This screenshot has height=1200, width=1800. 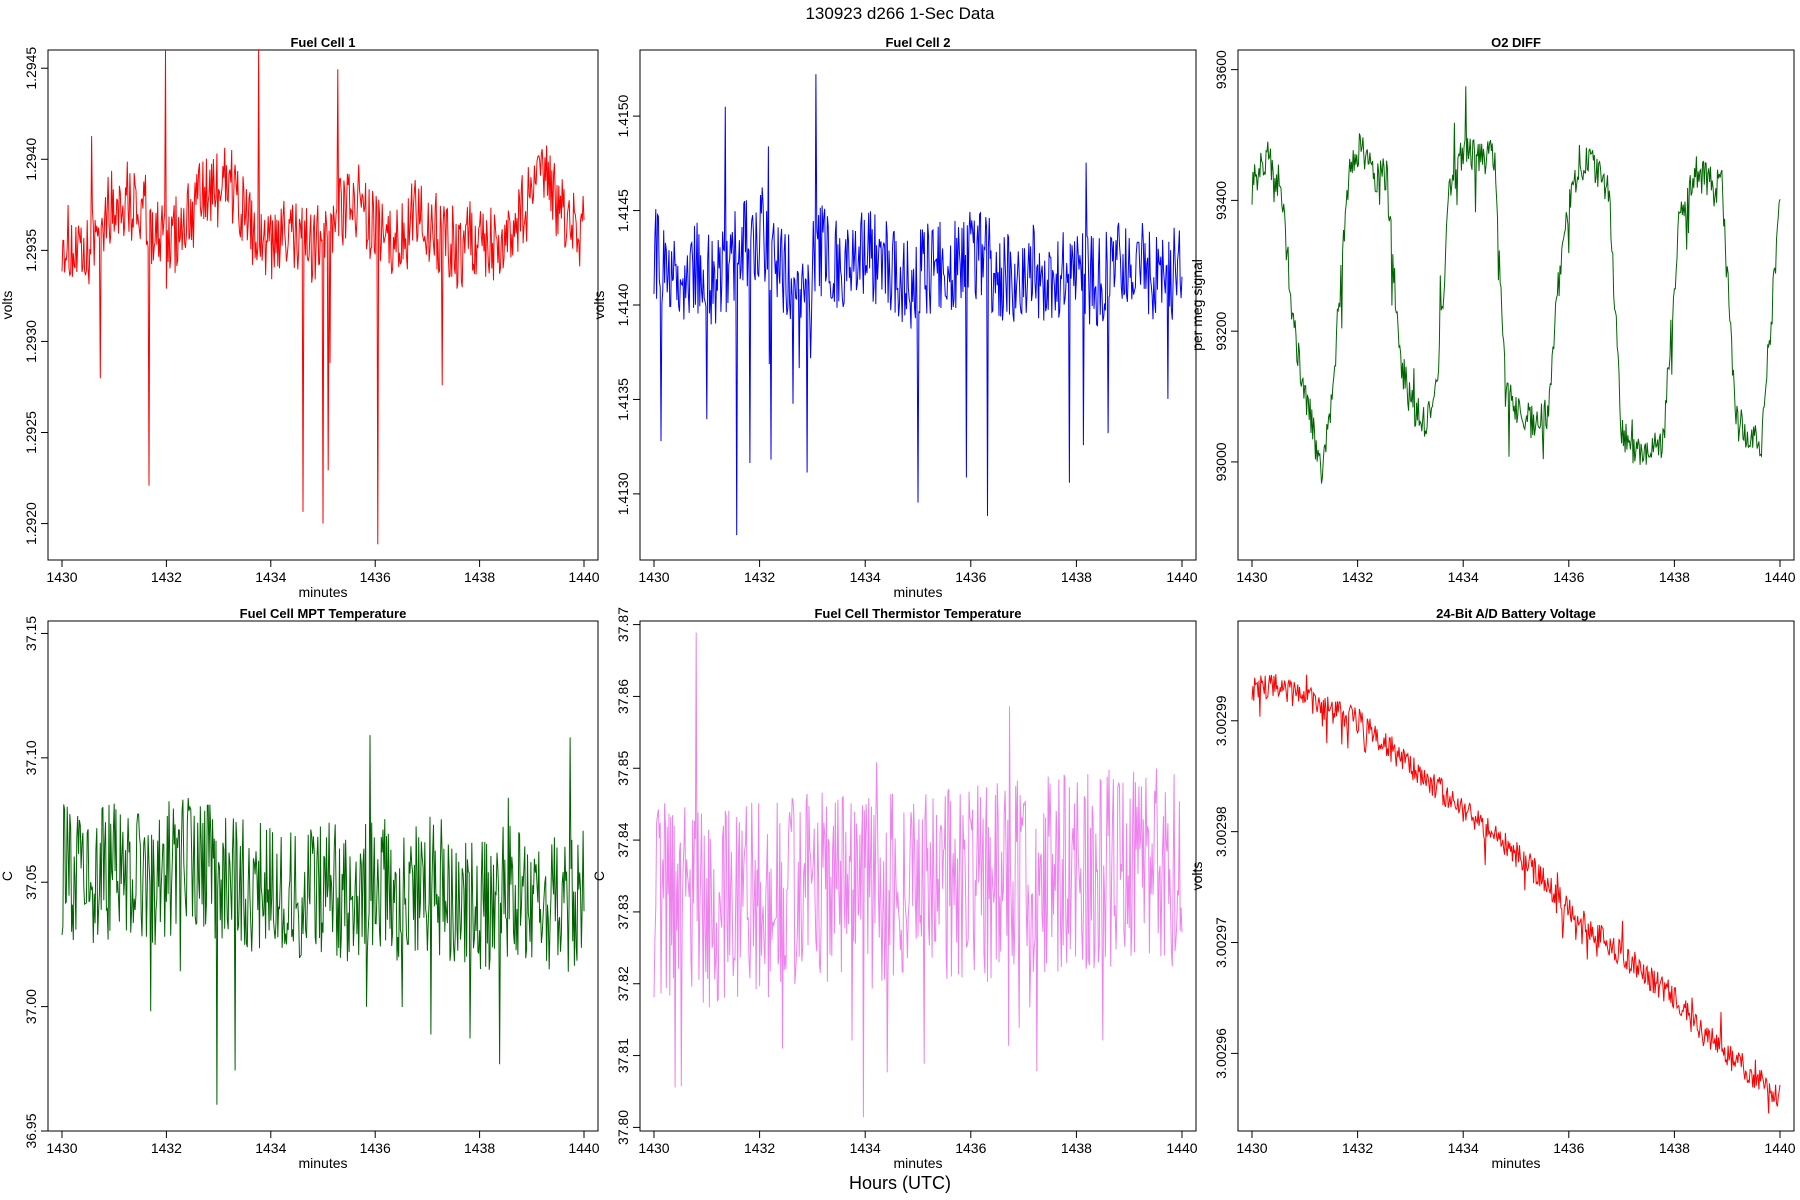 What do you see at coordinates (31, 68) in the screenshot?
I see `y-tick-label: 1.2945` at bounding box center [31, 68].